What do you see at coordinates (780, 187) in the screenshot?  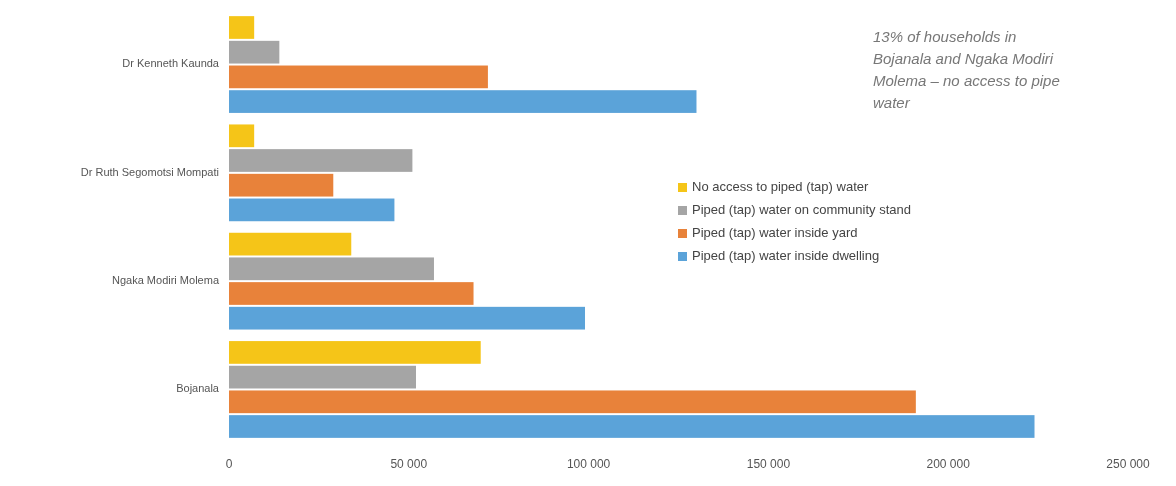 I see `legend-label: No access to piped (tap) water` at bounding box center [780, 187].